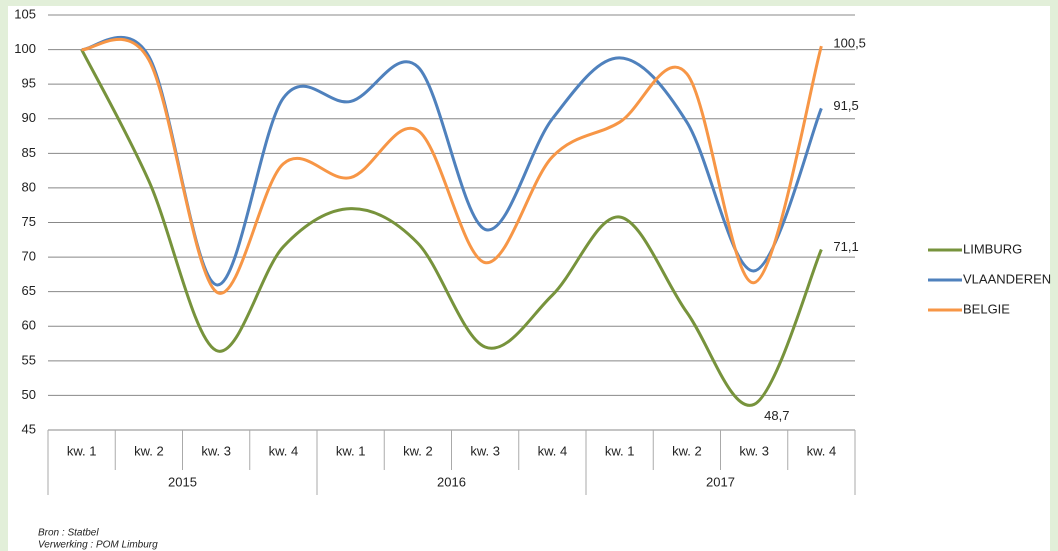  Describe the element at coordinates (29, 221) in the screenshot. I see `y-tick-label: 75` at that location.